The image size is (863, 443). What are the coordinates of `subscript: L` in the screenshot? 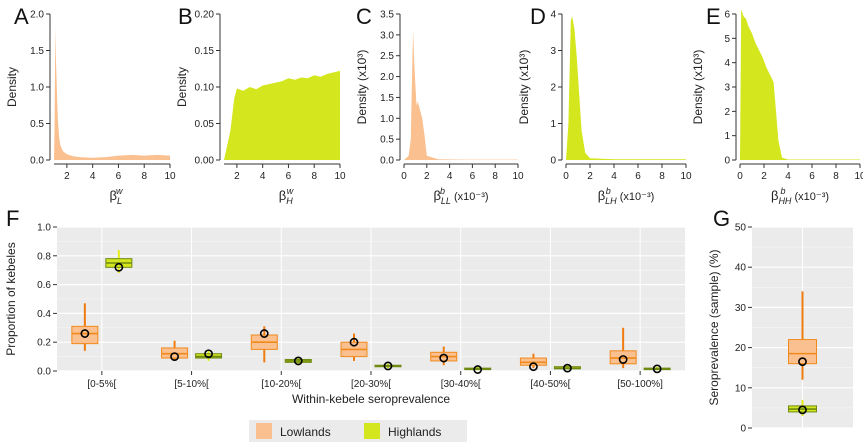 It's located at (119, 201).